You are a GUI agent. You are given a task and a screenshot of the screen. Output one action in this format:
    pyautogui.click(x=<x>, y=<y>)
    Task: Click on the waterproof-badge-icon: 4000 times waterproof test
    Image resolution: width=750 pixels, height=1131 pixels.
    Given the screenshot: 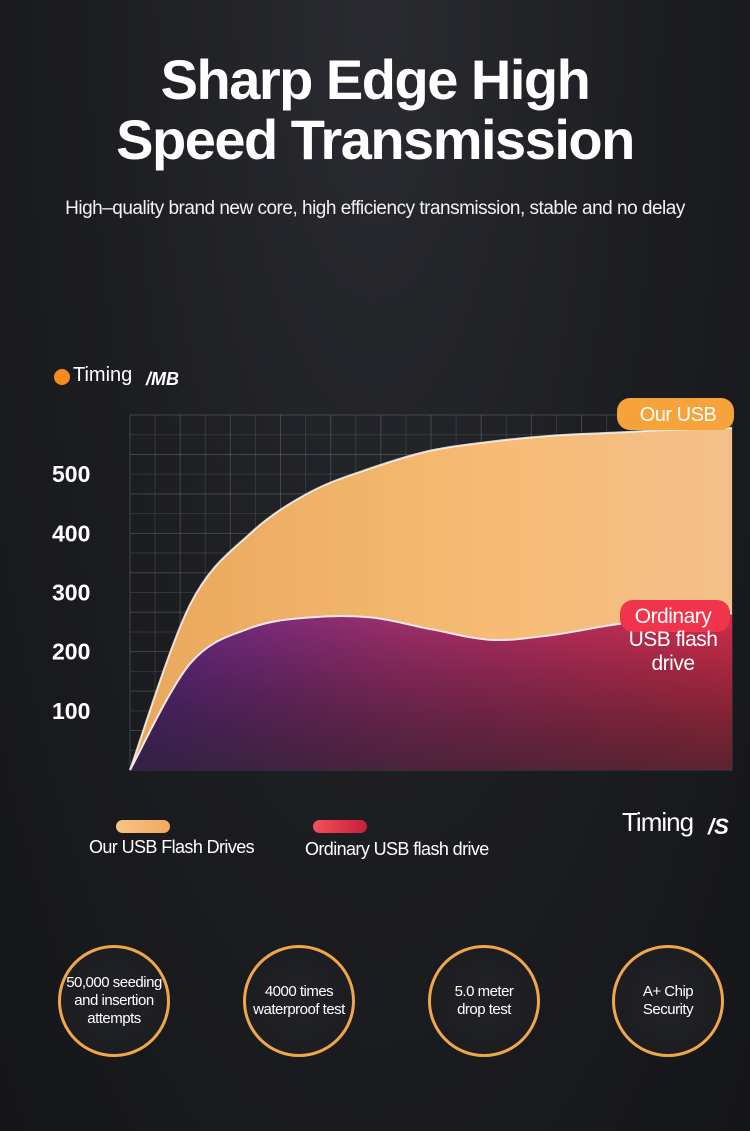 What is the action you would take?
    pyautogui.click(x=299, y=1001)
    